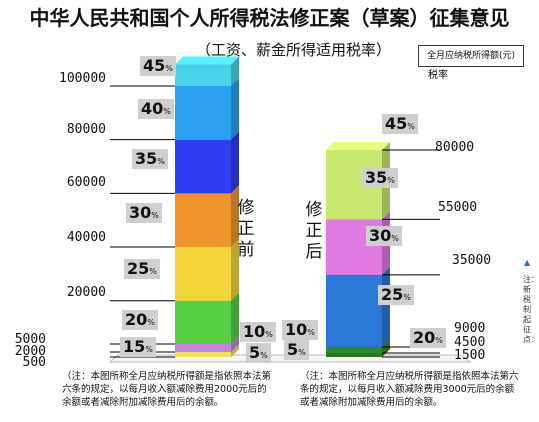  What do you see at coordinates (86, 182) in the screenshot?
I see `y-tick-60000: 60000` at bounding box center [86, 182].